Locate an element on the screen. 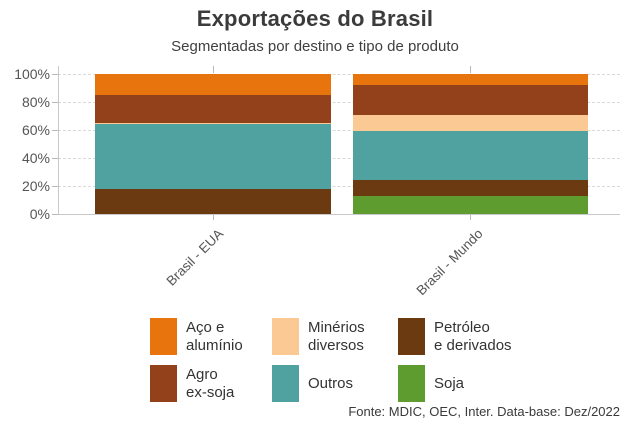 Image resolution: width=630 pixels, height=431 pixels. legend-item-aco-e-aluminio: Aço e alumínio is located at coordinates (211, 336).